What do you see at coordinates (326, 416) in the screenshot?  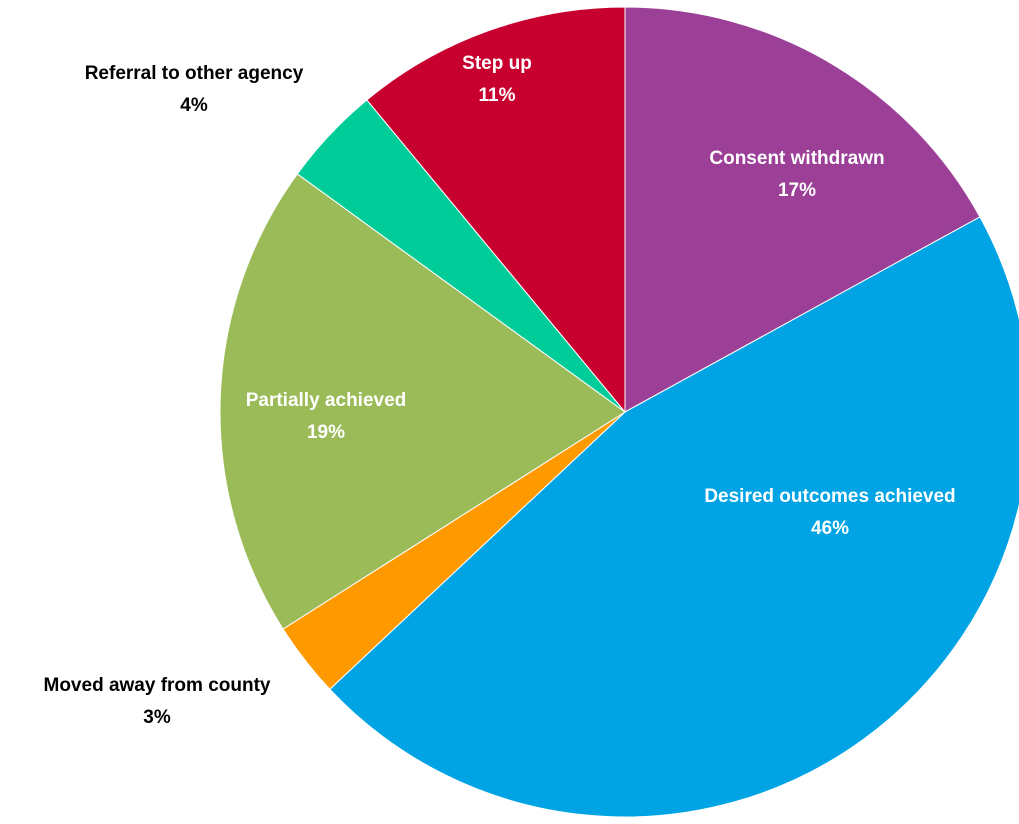 I see `slice-label-partially-achieved: Partially achieved 19%` at bounding box center [326, 416].